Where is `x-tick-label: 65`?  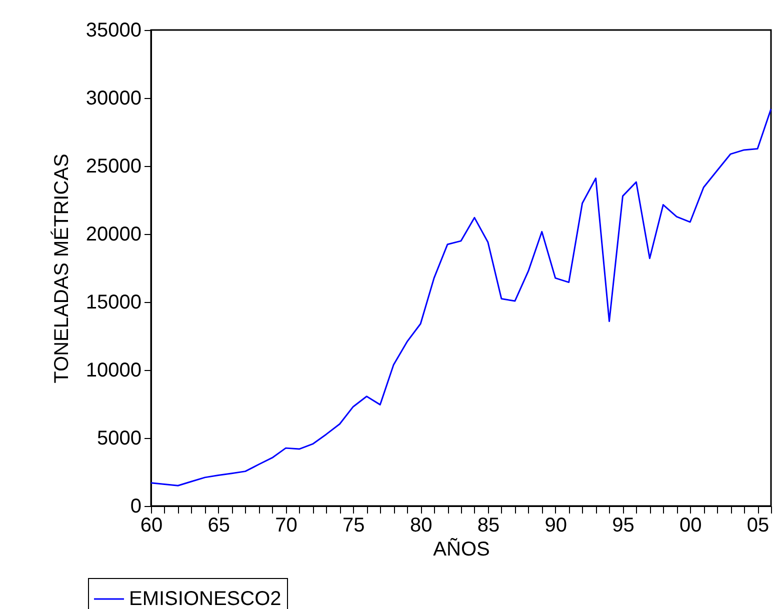
x-tick-label: 65 is located at coordinates (219, 525).